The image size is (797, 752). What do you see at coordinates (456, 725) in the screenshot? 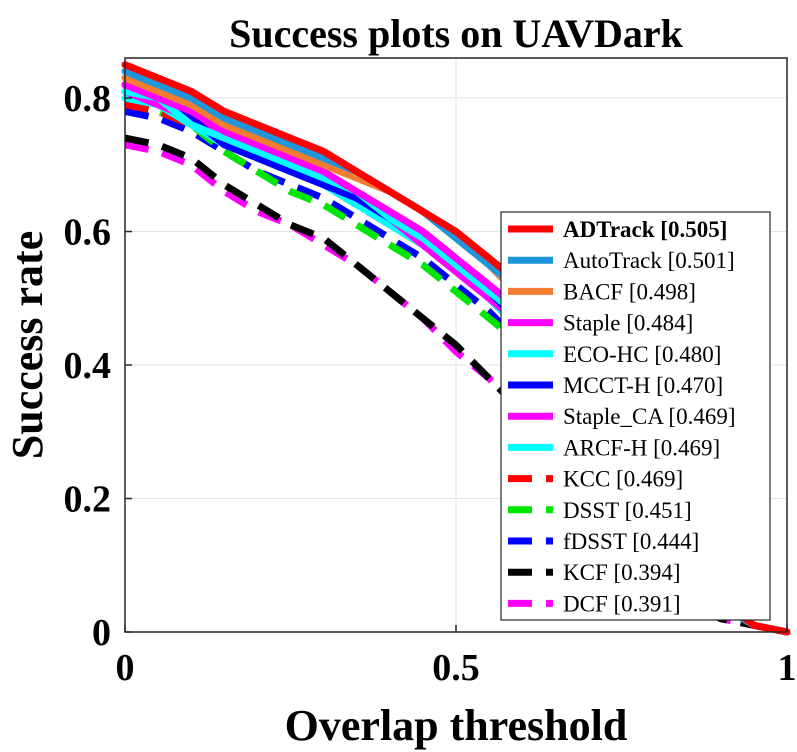
I see `x-axis-label: Overlap threshold` at bounding box center [456, 725].